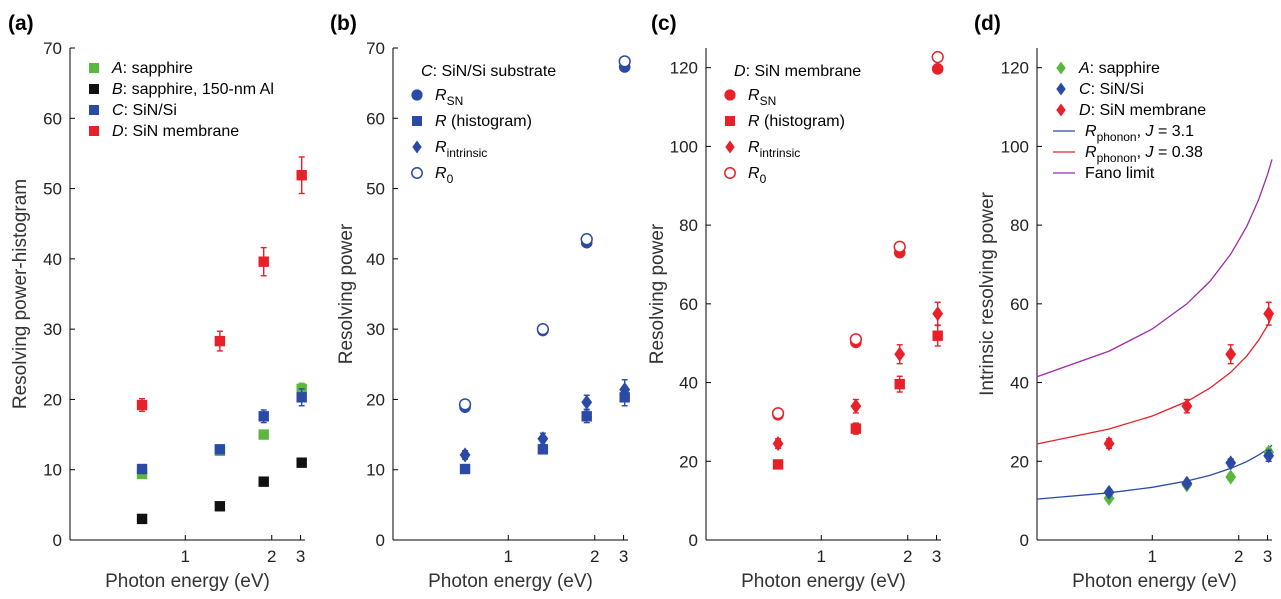  What do you see at coordinates (664, 23) in the screenshot?
I see `panel-label: (c)` at bounding box center [664, 23].